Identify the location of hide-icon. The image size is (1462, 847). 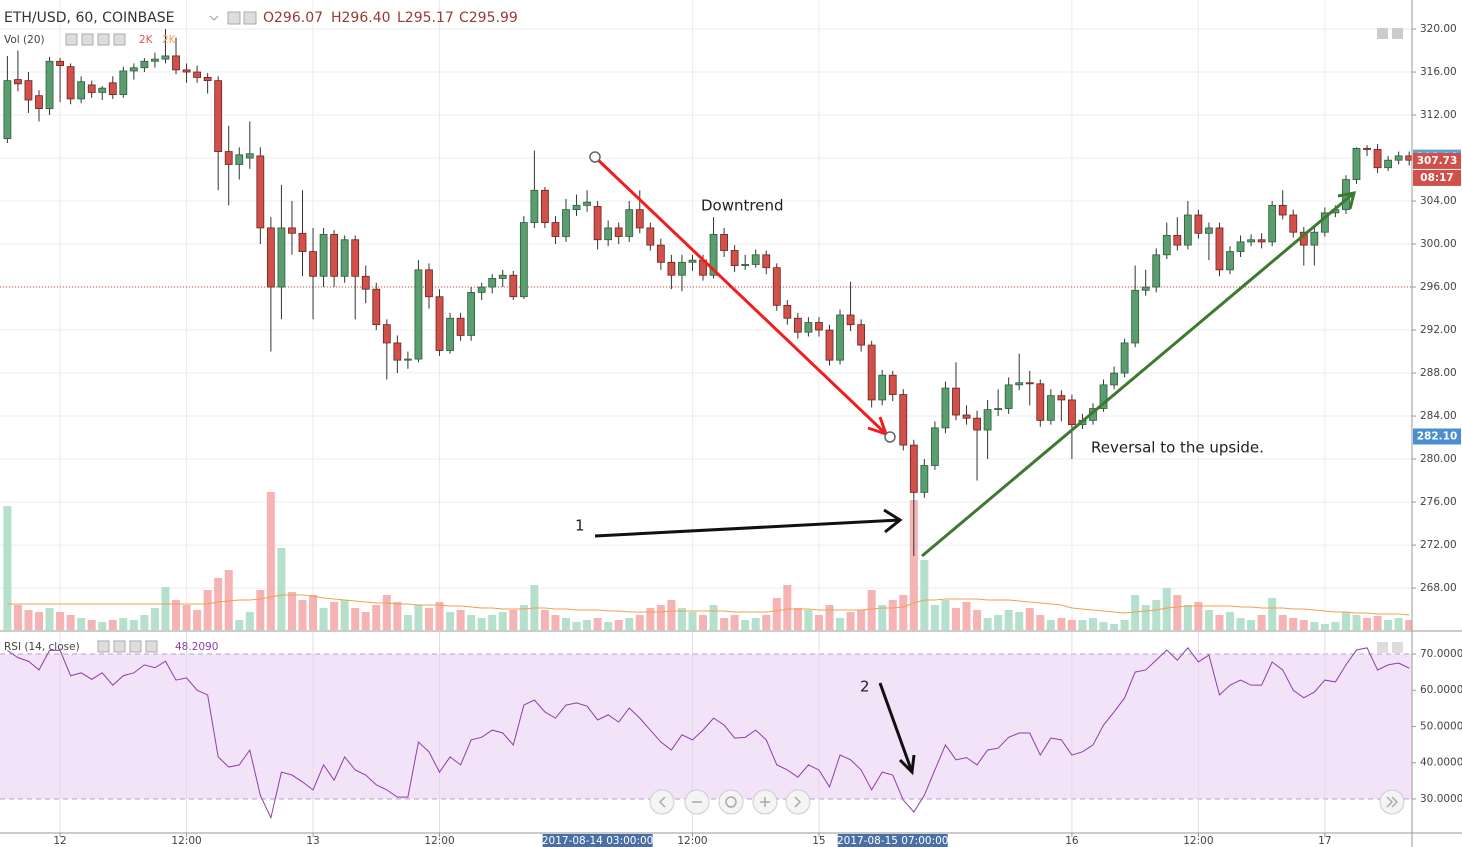
(250, 18).